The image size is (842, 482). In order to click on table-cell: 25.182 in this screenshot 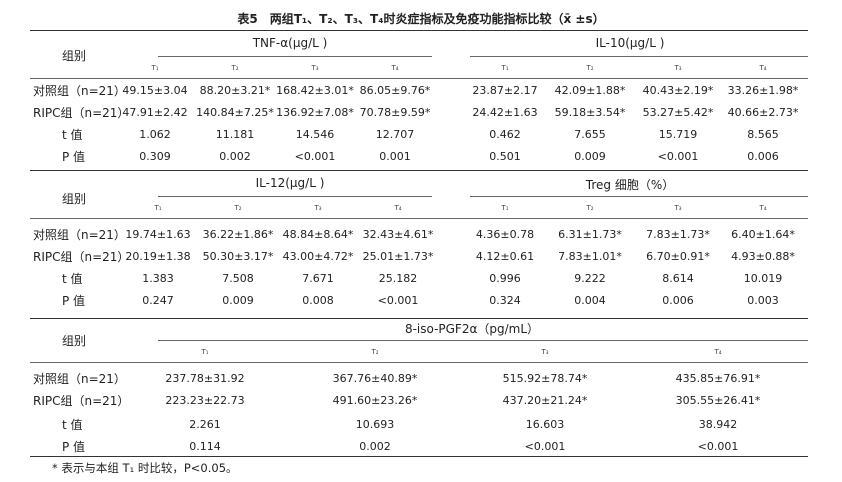, I will do `click(398, 278)`.